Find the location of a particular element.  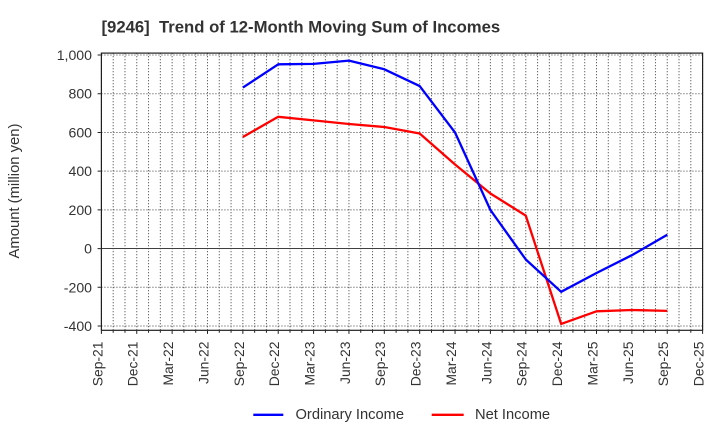

svg-text: Jun-22 is located at coordinates (203, 362).